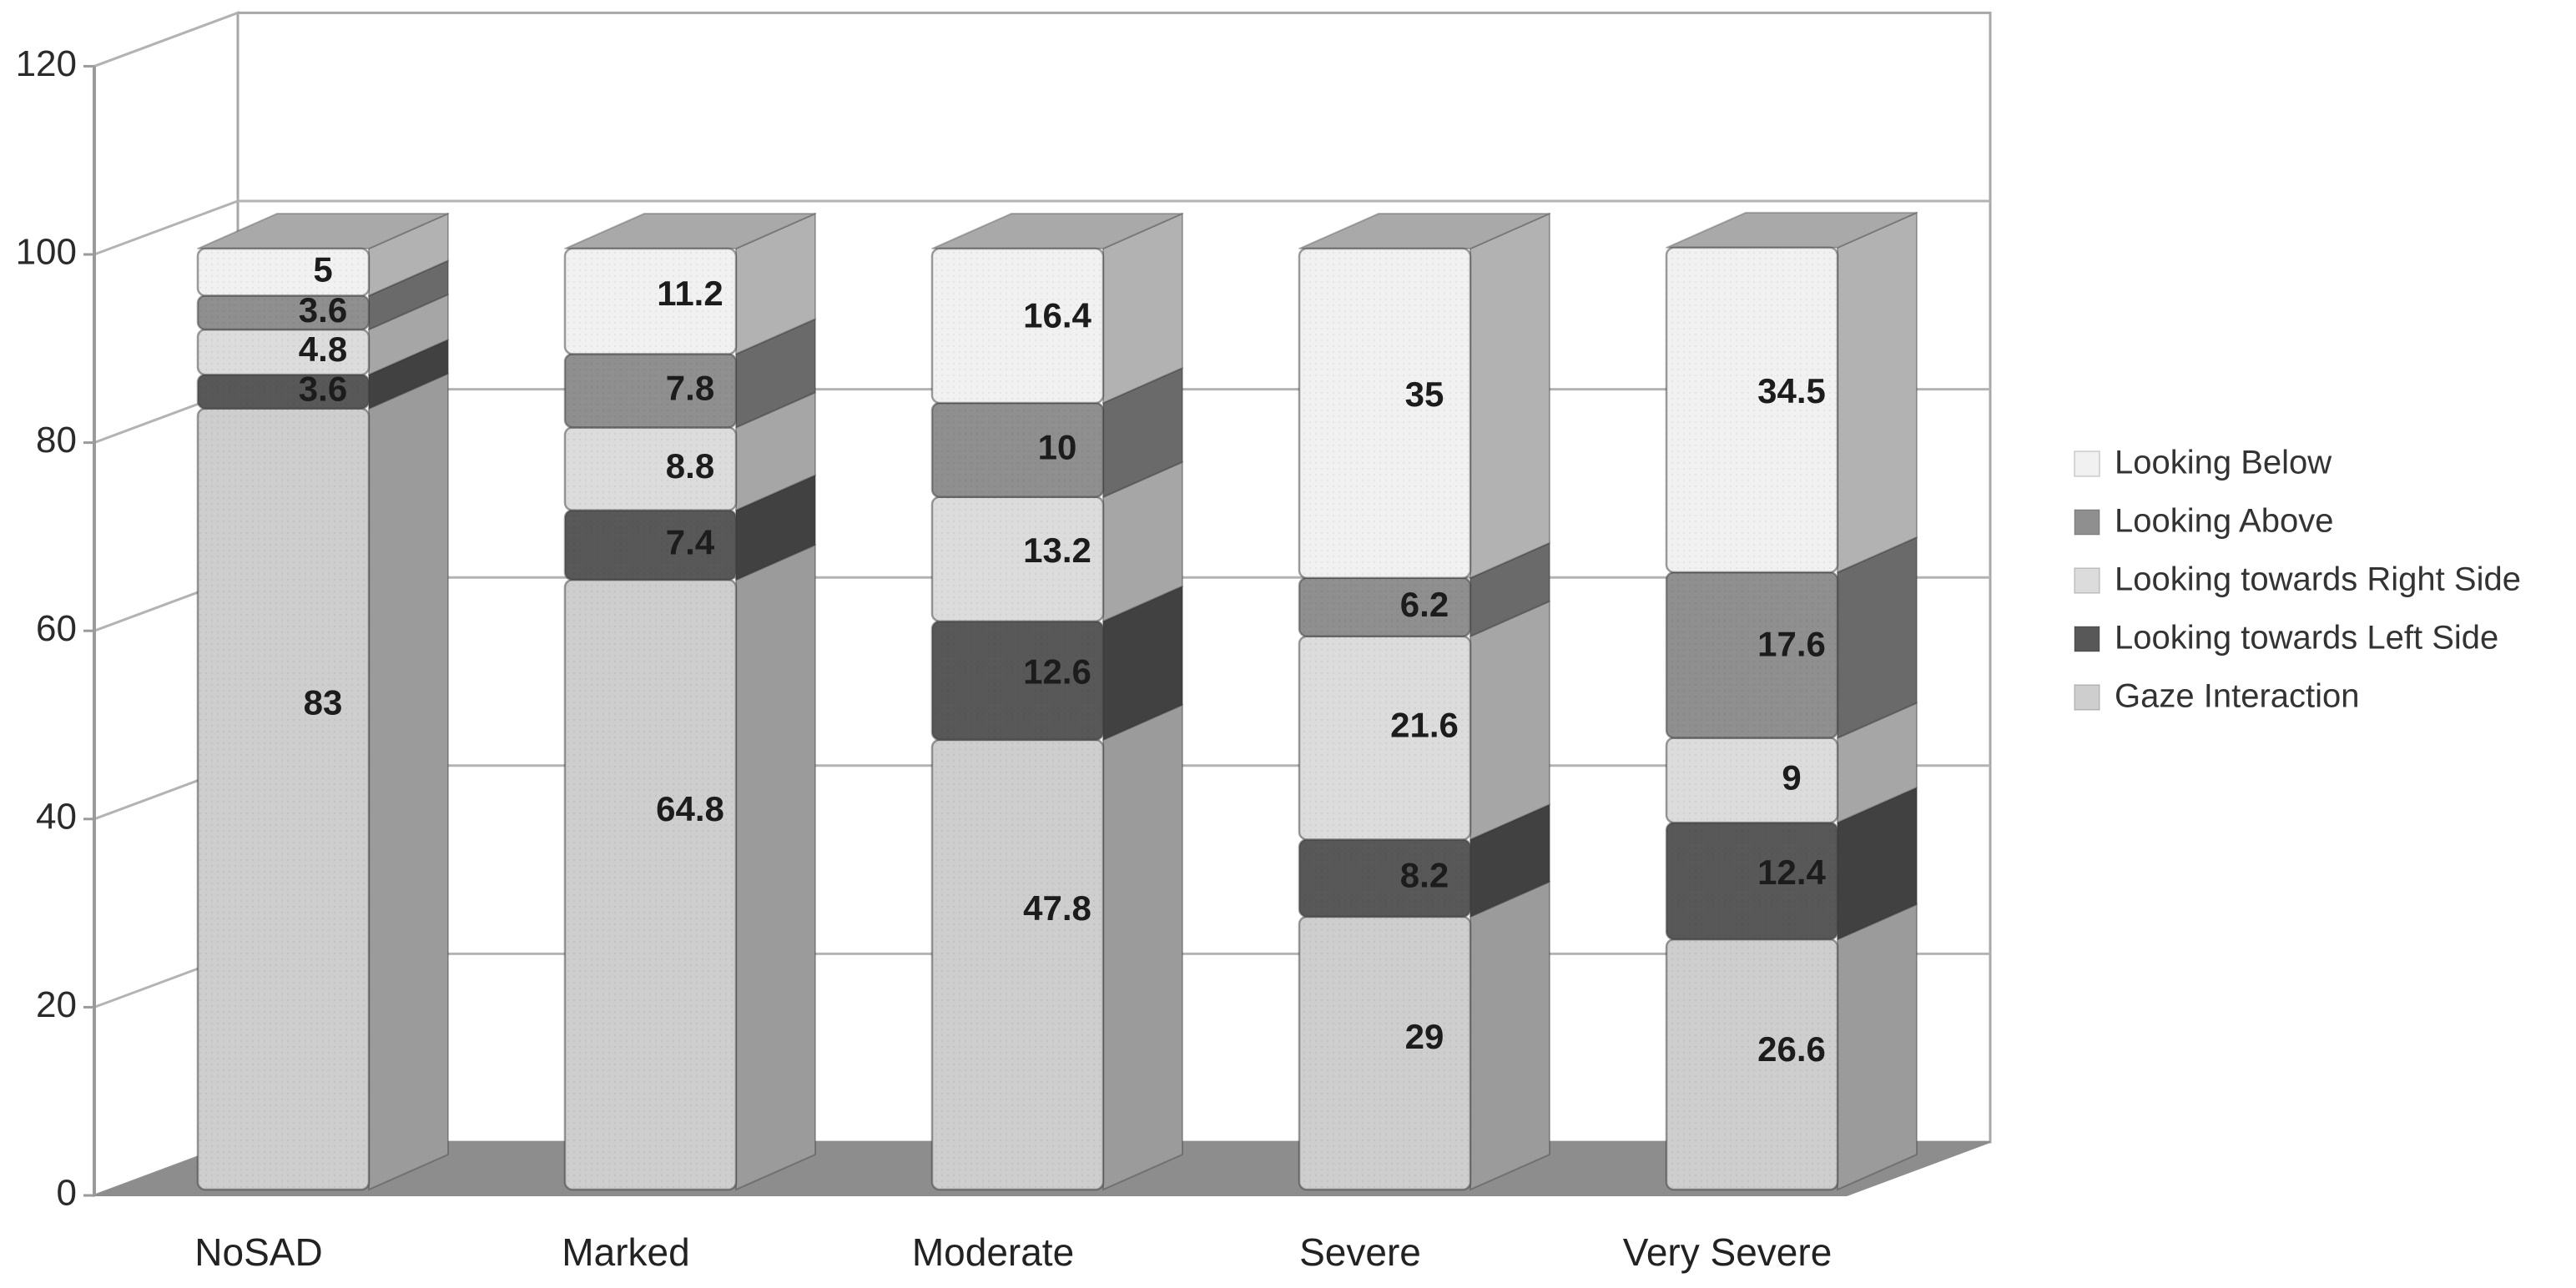 The image size is (2576, 1288). I want to click on value-label: 5, so click(322, 269).